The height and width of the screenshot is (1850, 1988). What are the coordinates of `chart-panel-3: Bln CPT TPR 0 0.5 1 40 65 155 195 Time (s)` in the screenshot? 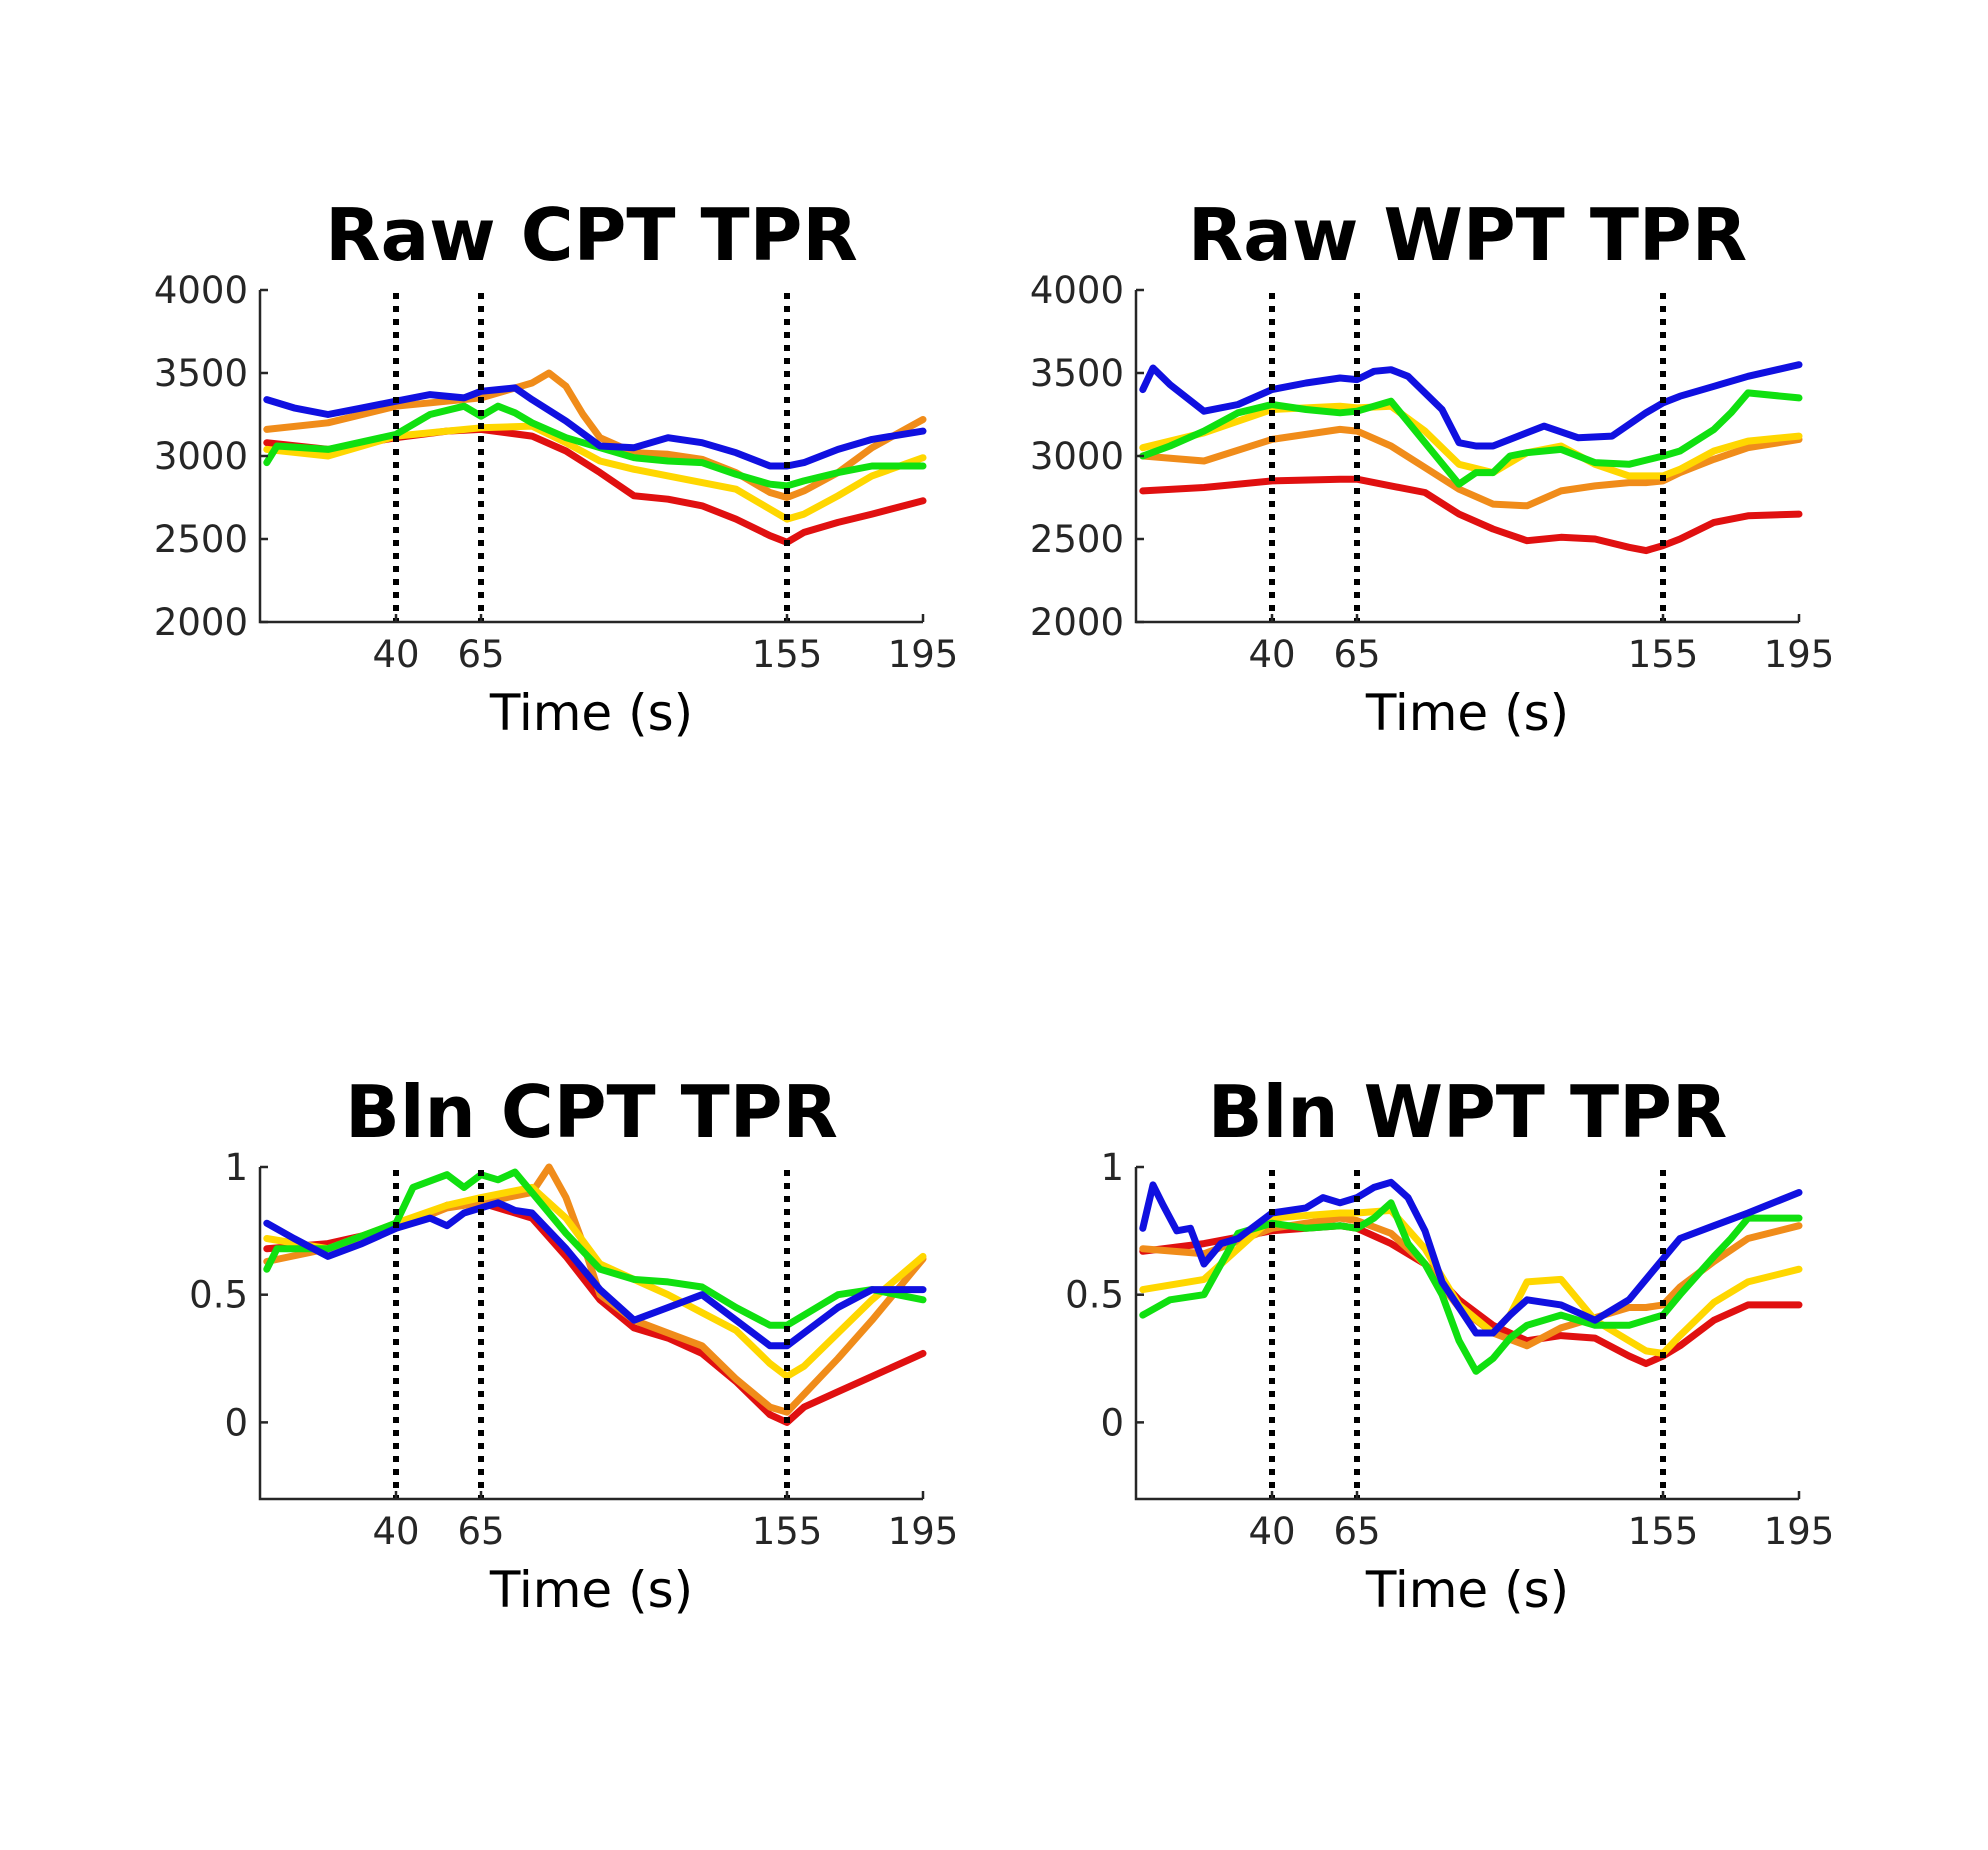 It's located at (573, 1344).